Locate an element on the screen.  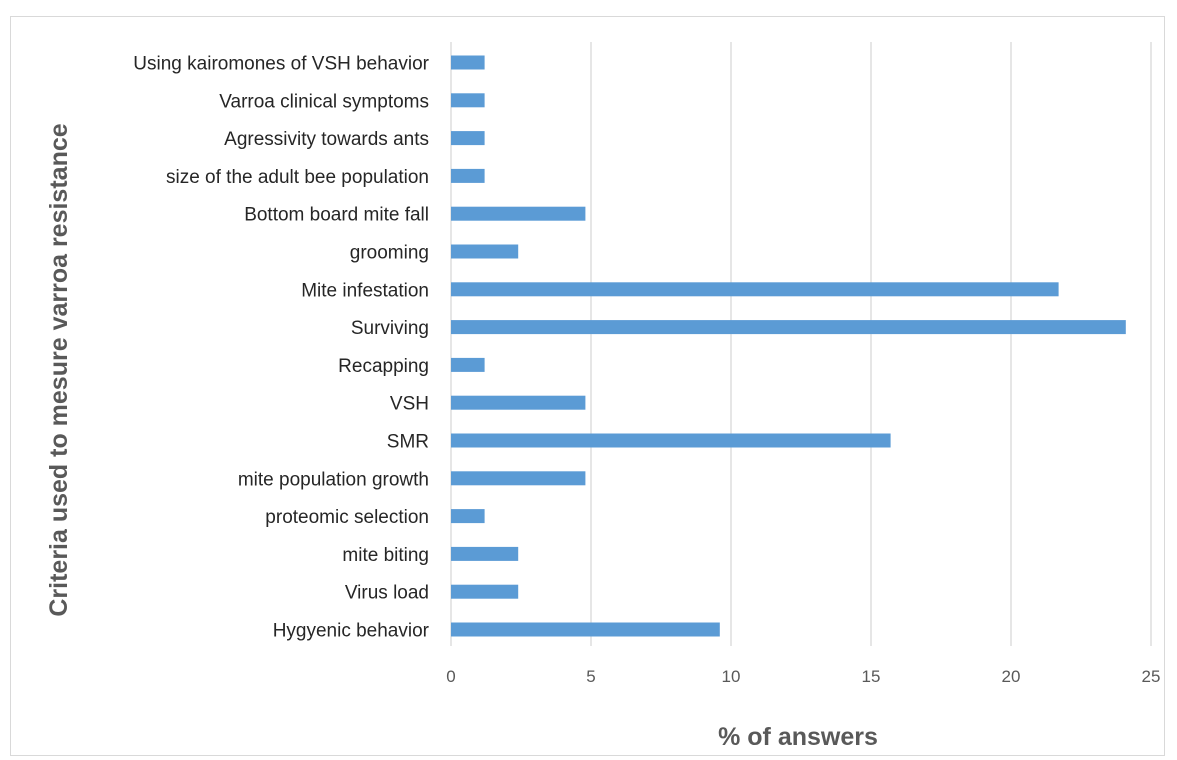
x-tick-label: 0 is located at coordinates (450, 676).